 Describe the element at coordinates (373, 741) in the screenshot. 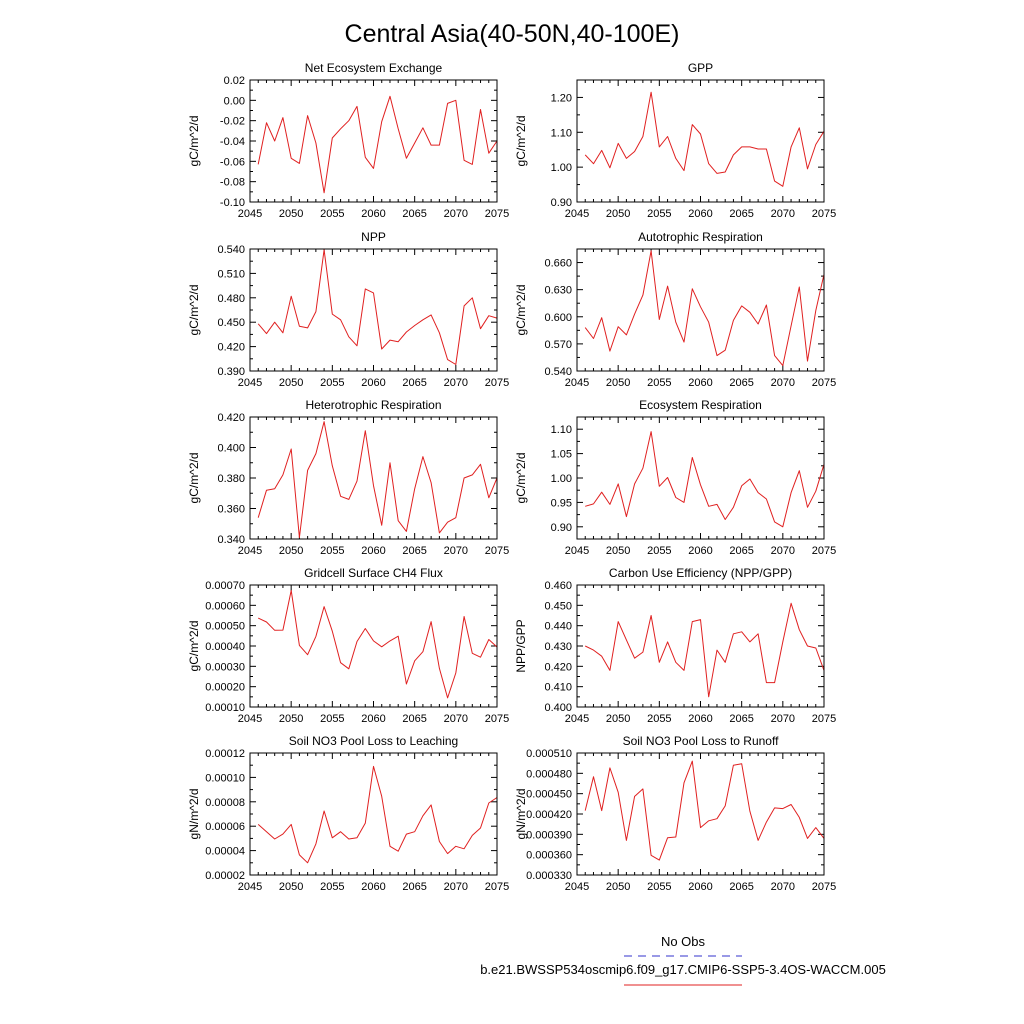

I see `panel-title: Soil NO3 Pool Loss to Leaching` at that location.